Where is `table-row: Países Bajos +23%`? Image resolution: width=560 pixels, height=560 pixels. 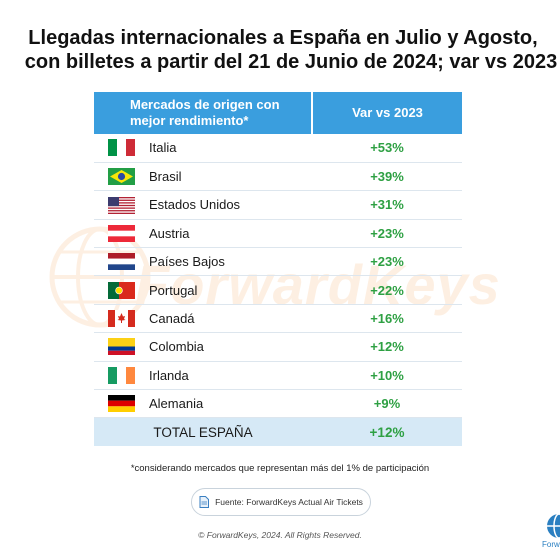
table-row: Países Bajos +23% is located at coordinates (278, 262).